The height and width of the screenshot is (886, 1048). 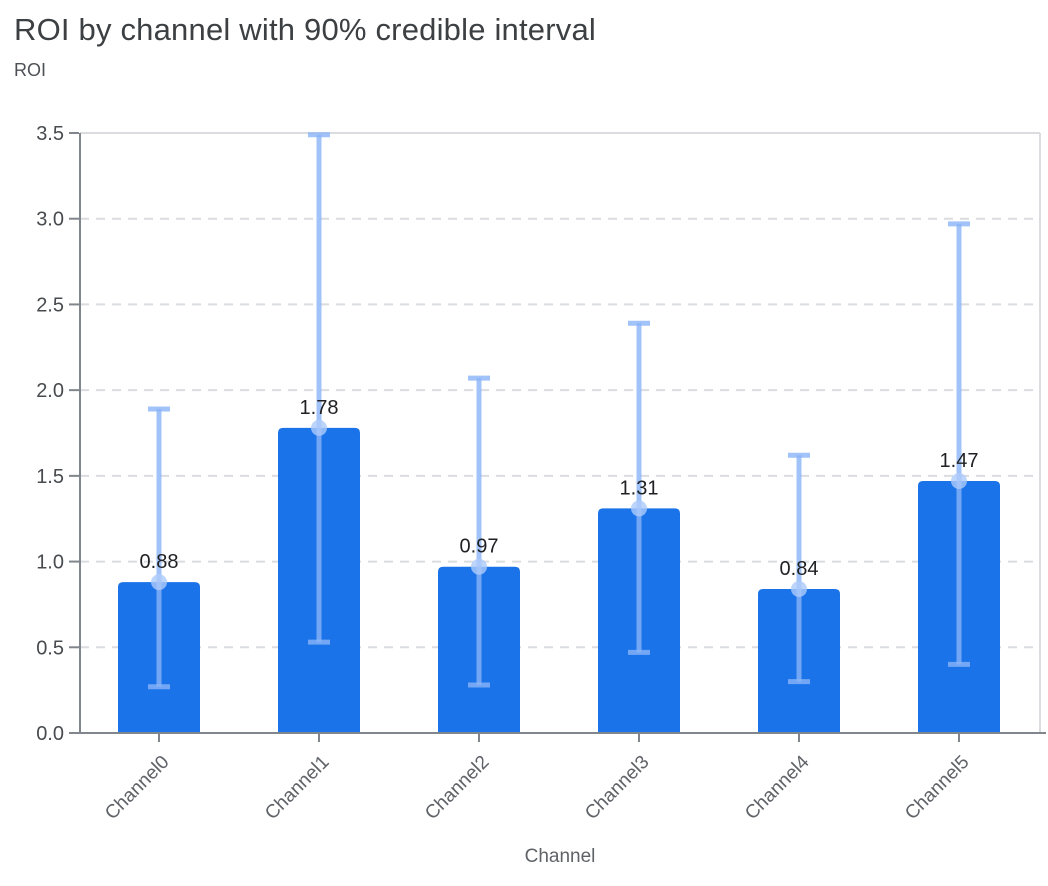 What do you see at coordinates (319, 408) in the screenshot?
I see `bar-value-label-Channel1: 1.78` at bounding box center [319, 408].